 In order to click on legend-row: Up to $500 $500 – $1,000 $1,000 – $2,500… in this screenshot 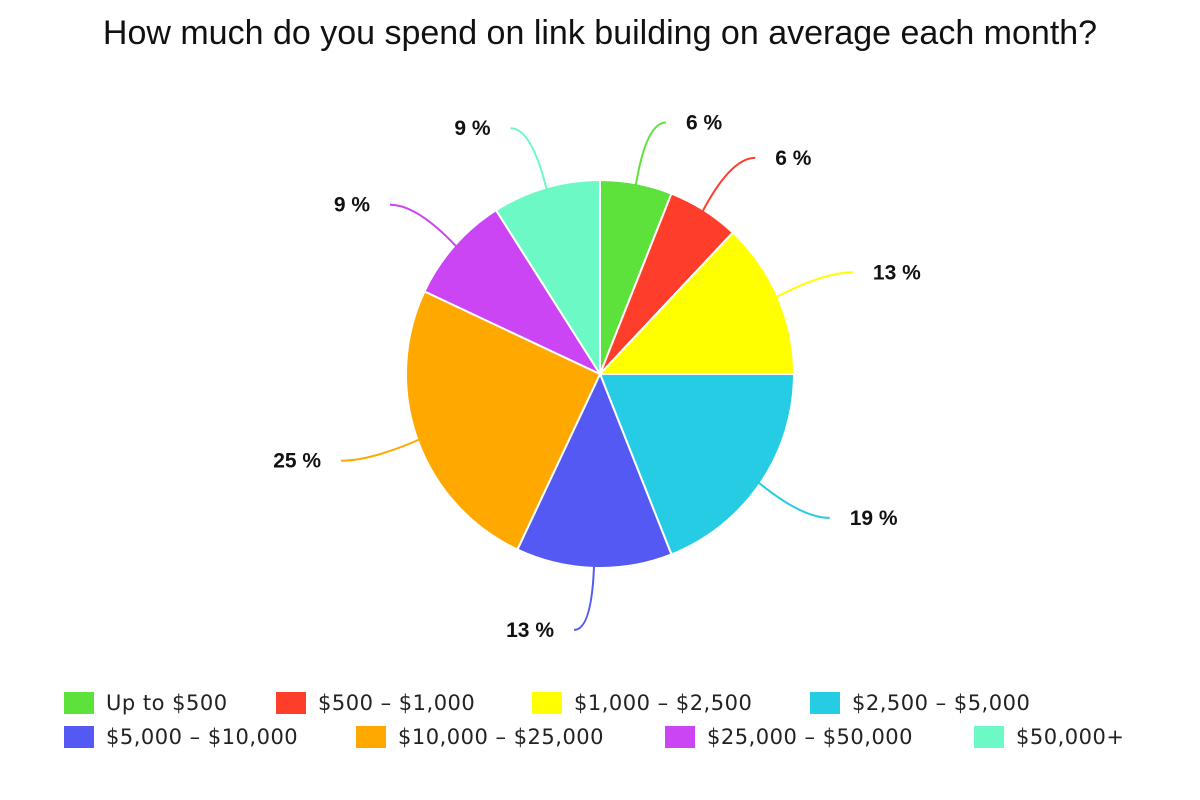, I will do `click(614, 703)`.